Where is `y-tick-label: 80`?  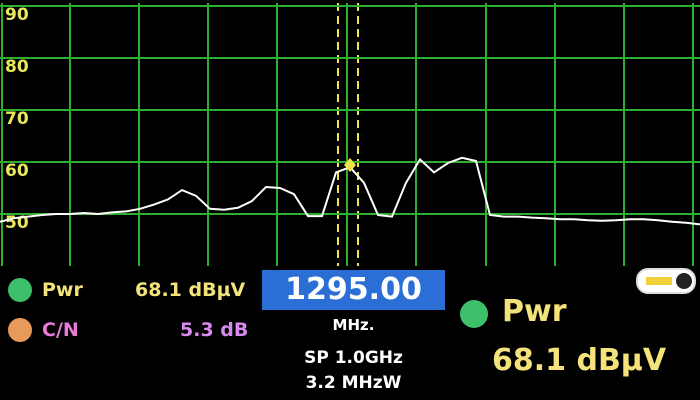
y-tick-label: 80 is located at coordinates (17, 67).